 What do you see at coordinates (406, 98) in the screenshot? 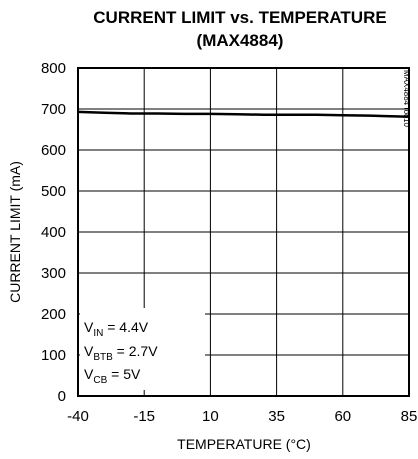
I see `watermark-text: MAX4884 toc10` at bounding box center [406, 98].